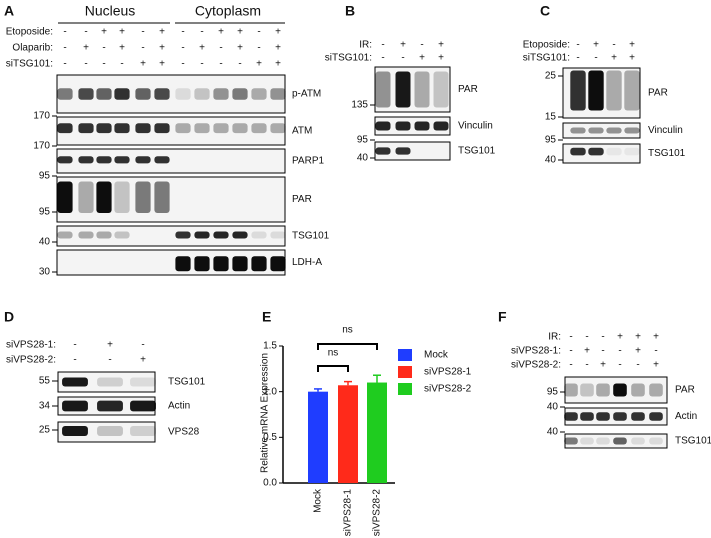 This screenshot has height=538, width=711. What do you see at coordinates (184, 432) in the screenshot?
I see `blot-label: VPS28` at bounding box center [184, 432].